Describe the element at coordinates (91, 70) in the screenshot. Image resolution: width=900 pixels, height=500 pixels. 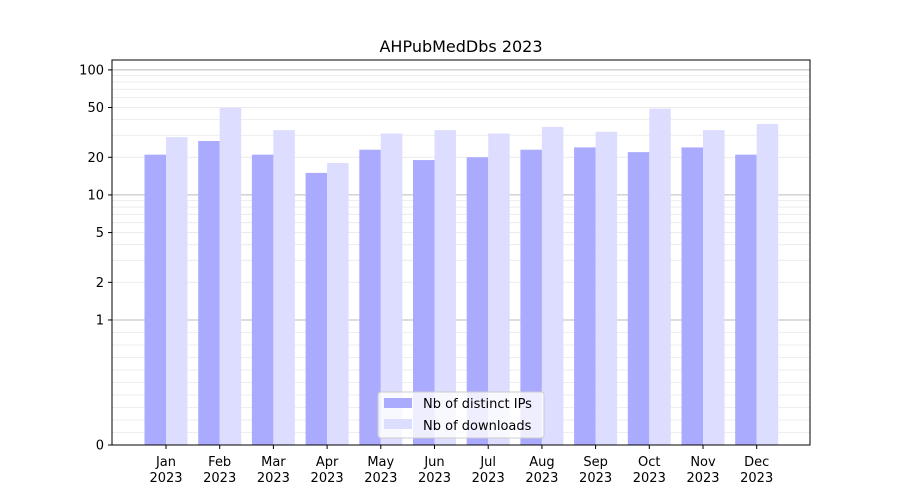
I see `y-tick-label: 100` at that location.